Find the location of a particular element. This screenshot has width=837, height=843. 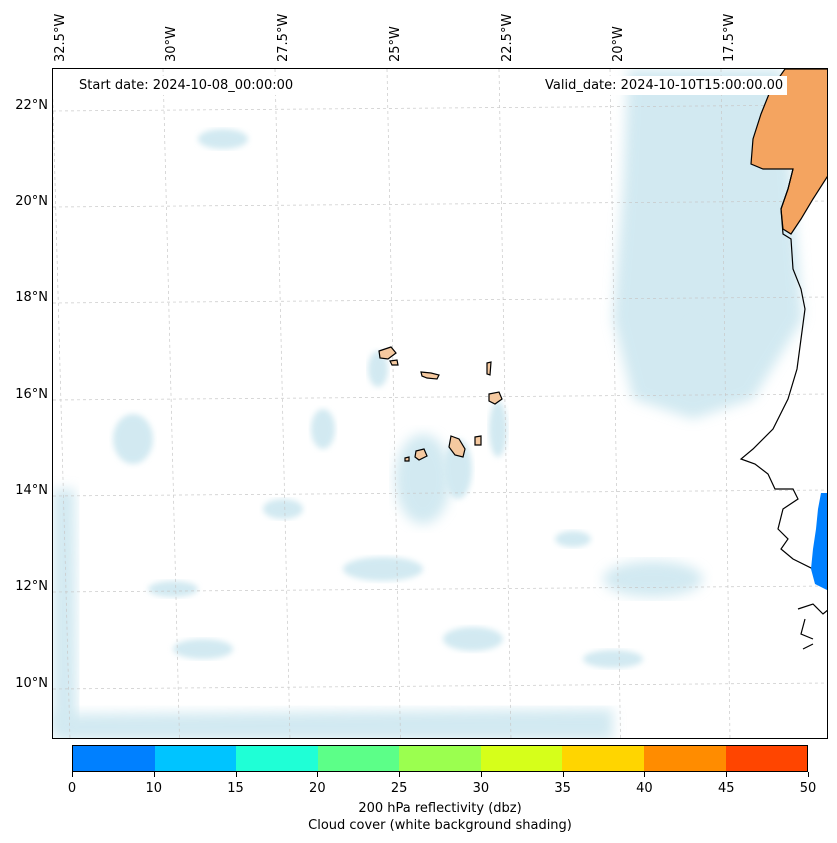

coastline is located at coordinates (783, 409).